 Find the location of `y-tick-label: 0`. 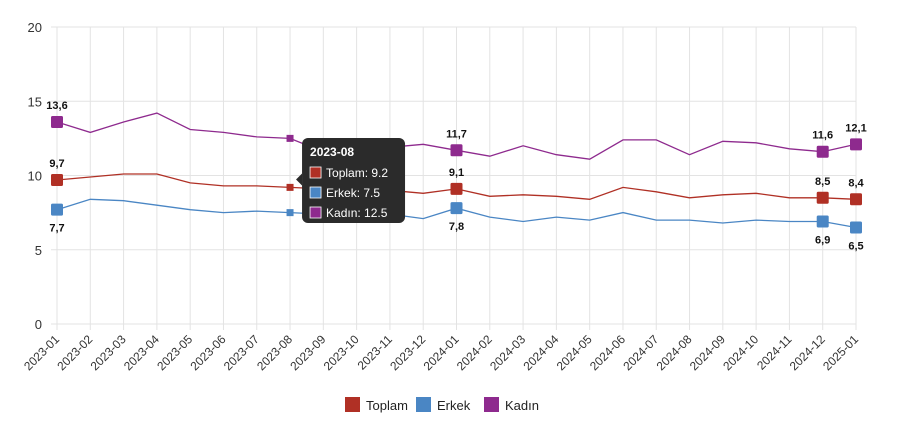

y-tick-label: 0 is located at coordinates (38, 324).